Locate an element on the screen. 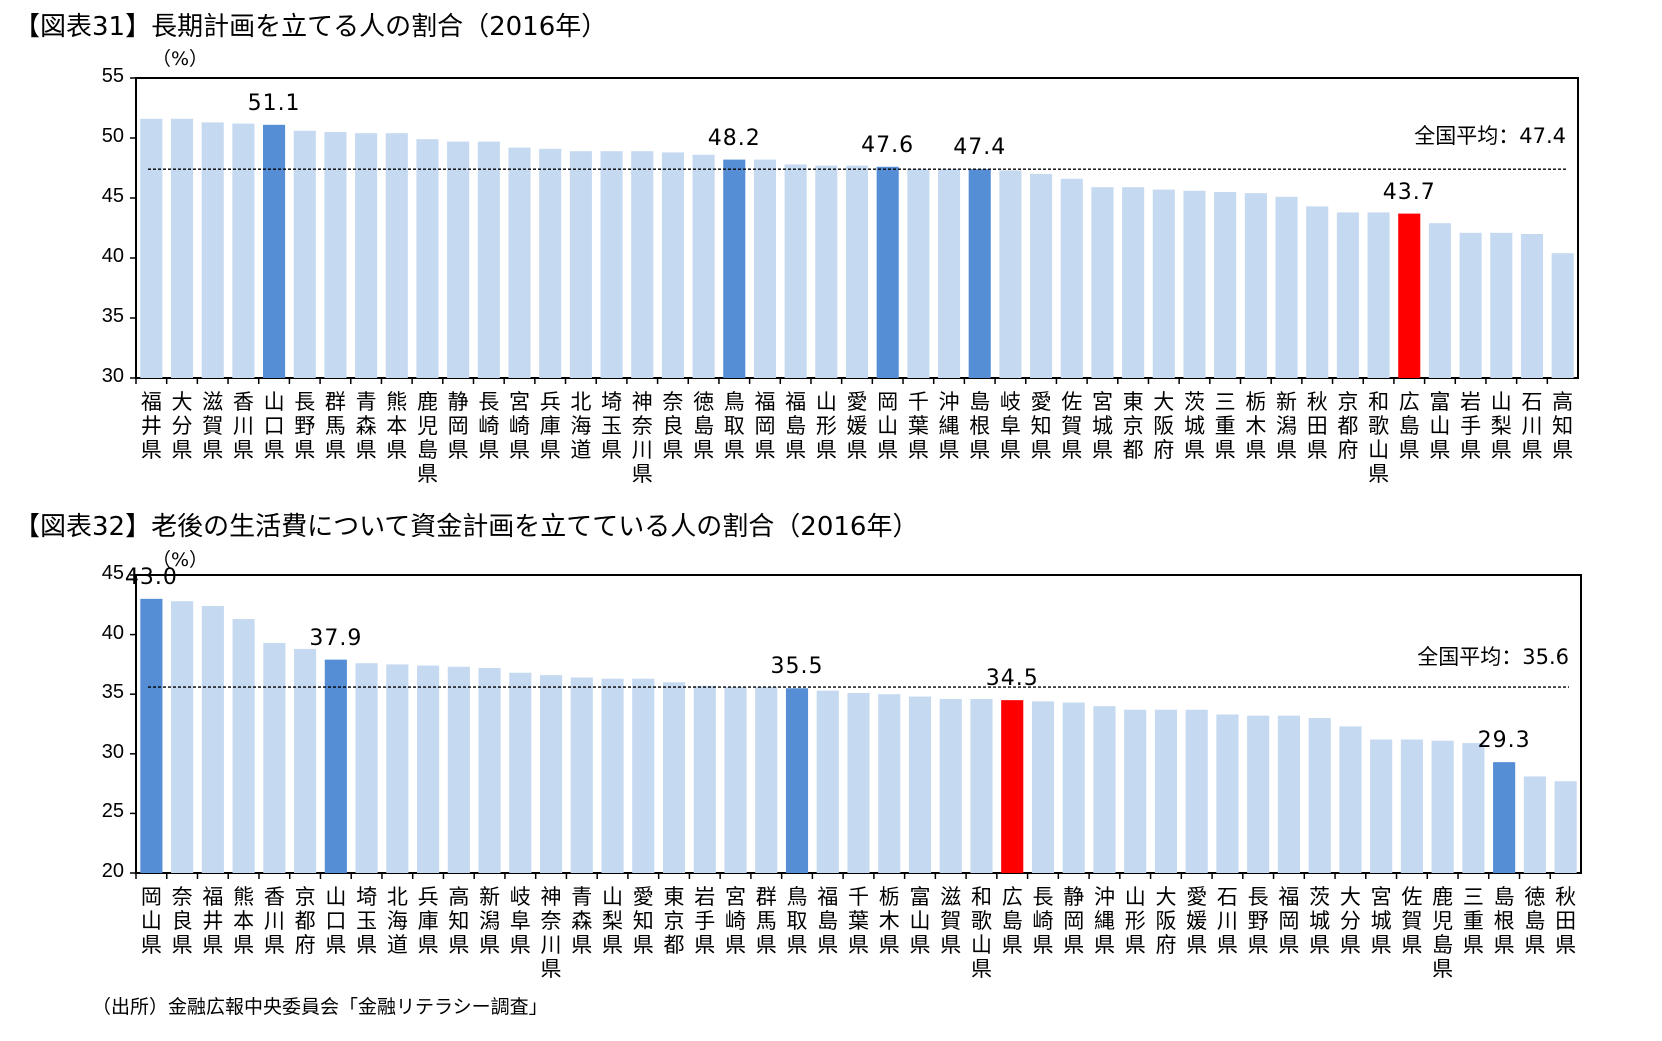  x-tick-label: 福岡県 is located at coordinates (1289, 921).